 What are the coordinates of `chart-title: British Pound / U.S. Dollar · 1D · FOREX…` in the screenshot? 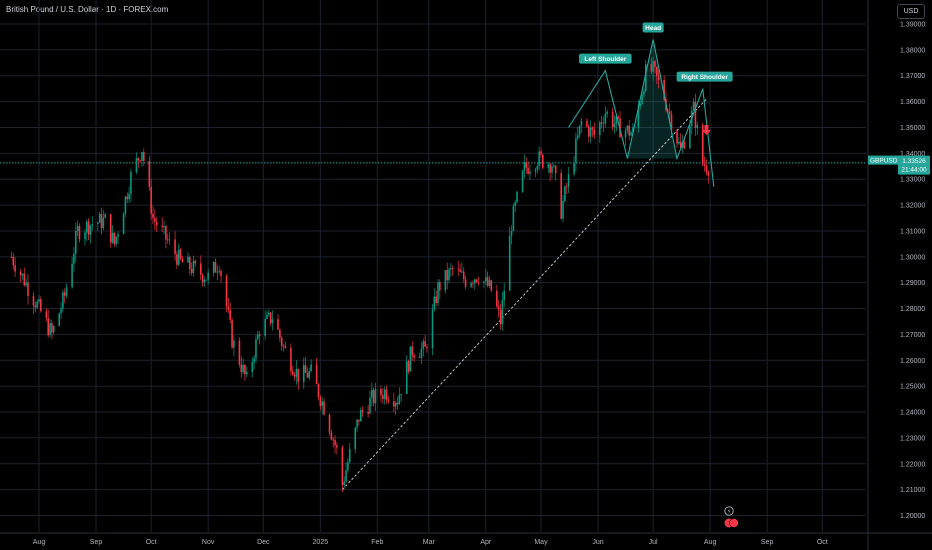 It's located at (87, 9).